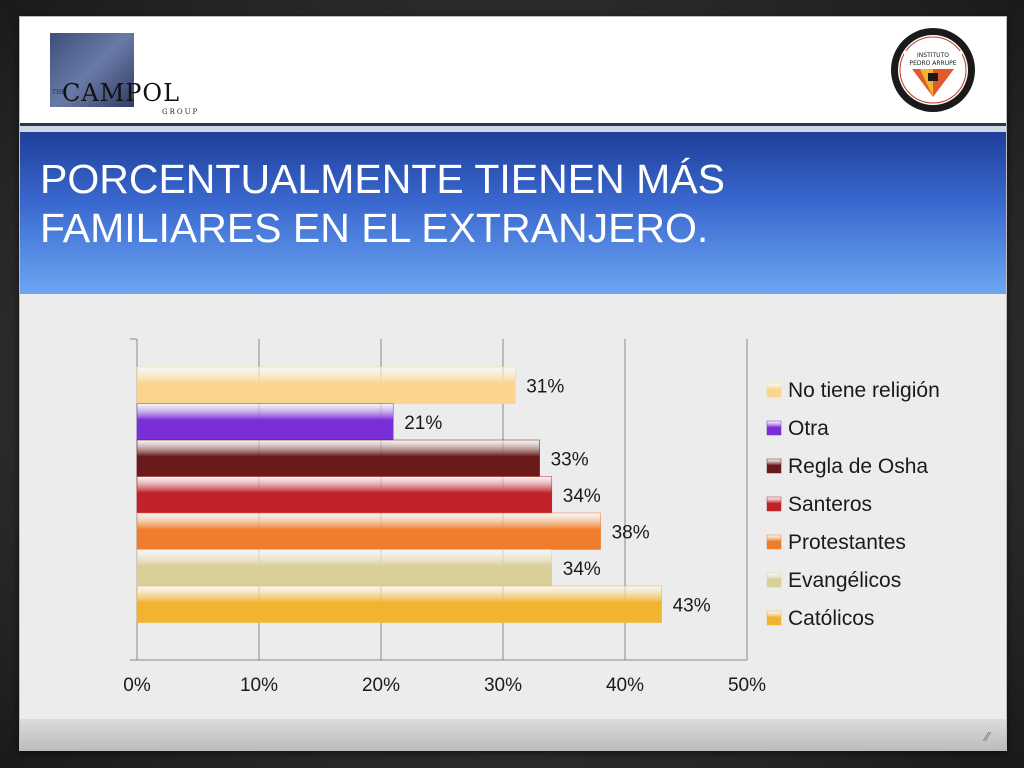 This screenshot has width=1024, height=768. What do you see at coordinates (513, 124) in the screenshot?
I see `header-rule` at bounding box center [513, 124].